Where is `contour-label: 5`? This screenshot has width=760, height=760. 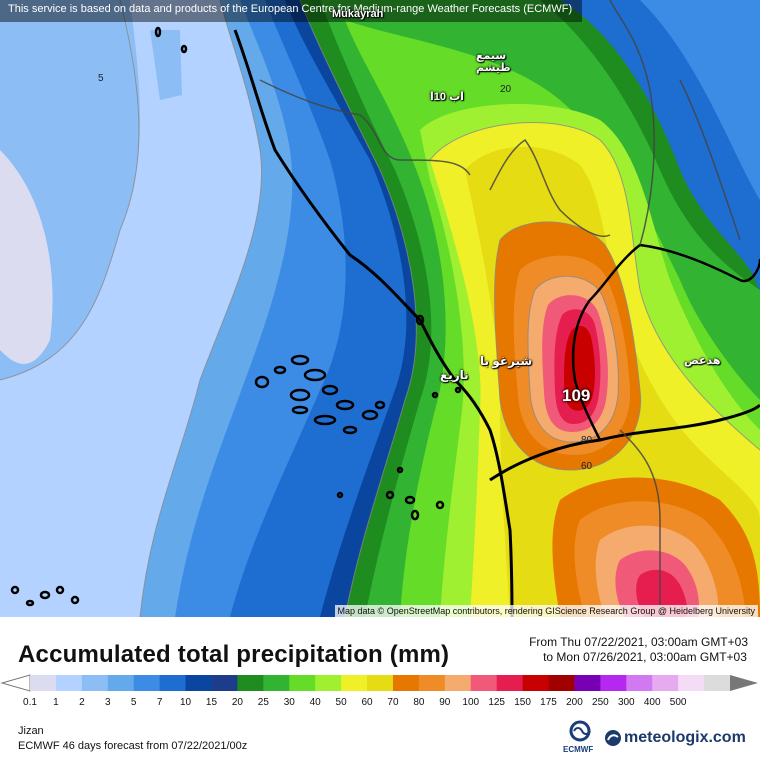 contour-label: 5 is located at coordinates (101, 78).